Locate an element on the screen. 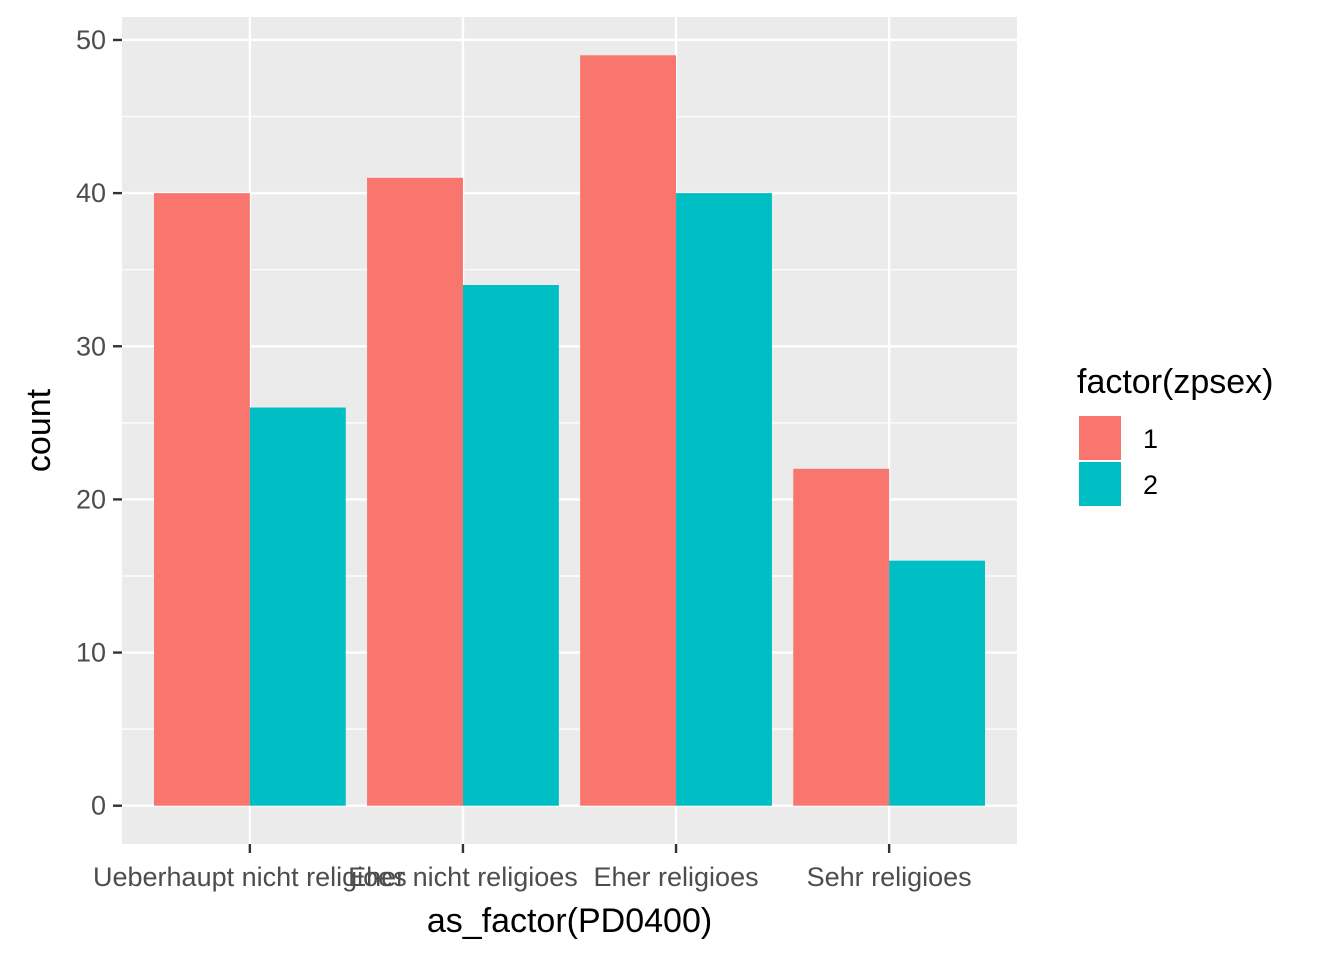 The image size is (1344, 960). x-tick-label: Ueberhaupt nicht religioes is located at coordinates (250, 877).